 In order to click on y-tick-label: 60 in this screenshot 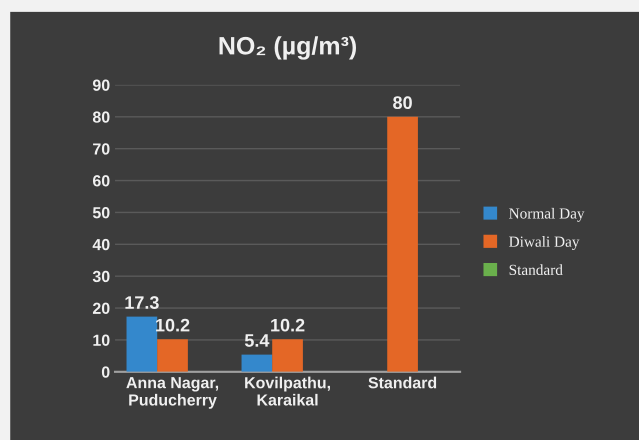, I will do `click(101, 180)`.